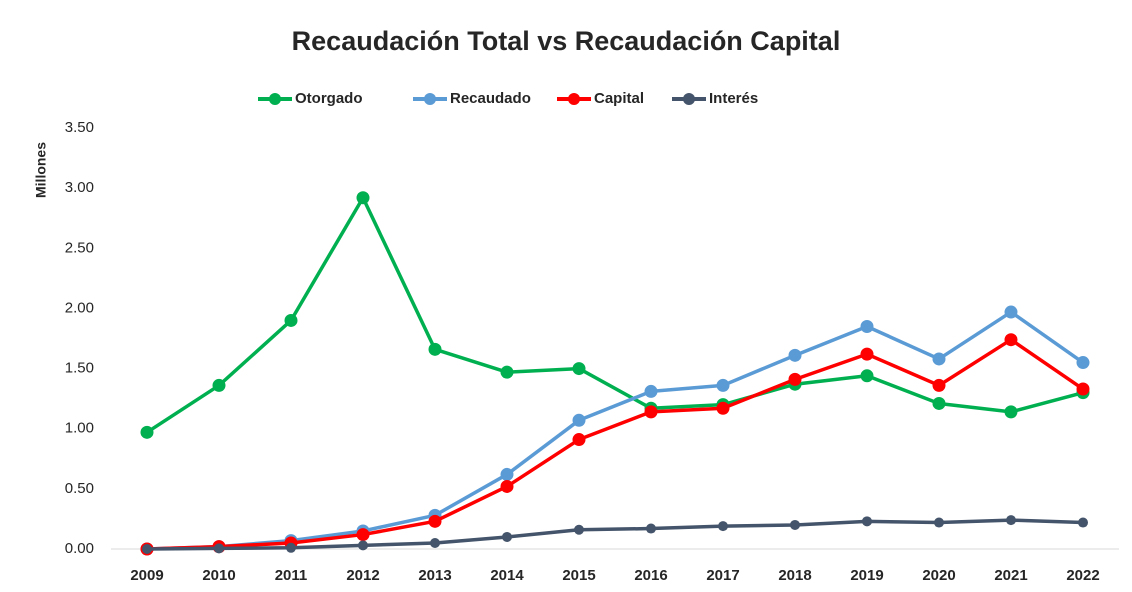 This screenshot has height=592, width=1132. Describe the element at coordinates (329, 98) in the screenshot. I see `legend-label: Otorgado` at that location.